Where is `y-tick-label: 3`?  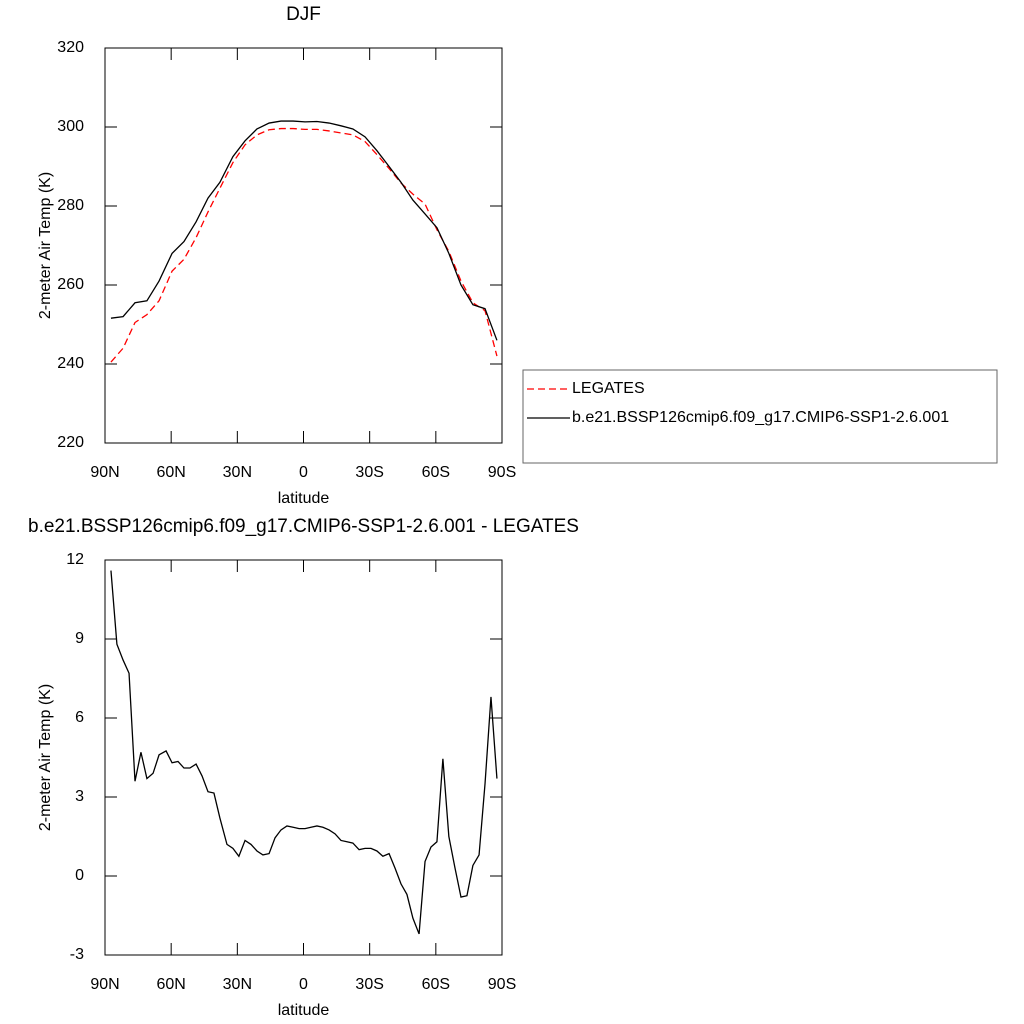 y-tick-label: 3 is located at coordinates (79, 796).